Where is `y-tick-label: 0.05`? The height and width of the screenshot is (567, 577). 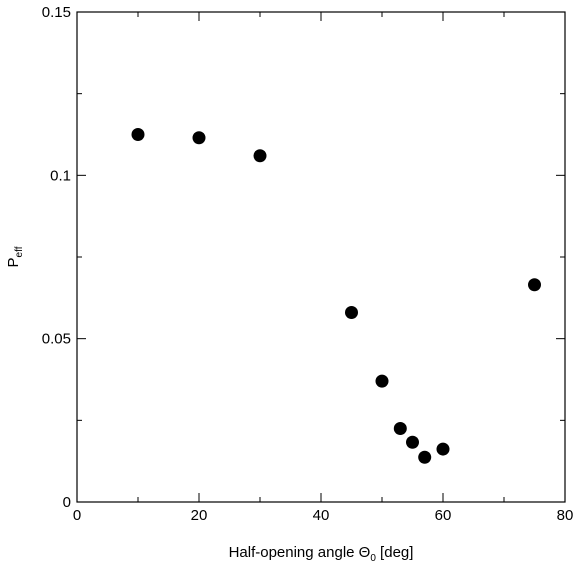
y-tick-label: 0.05 is located at coordinates (56, 339).